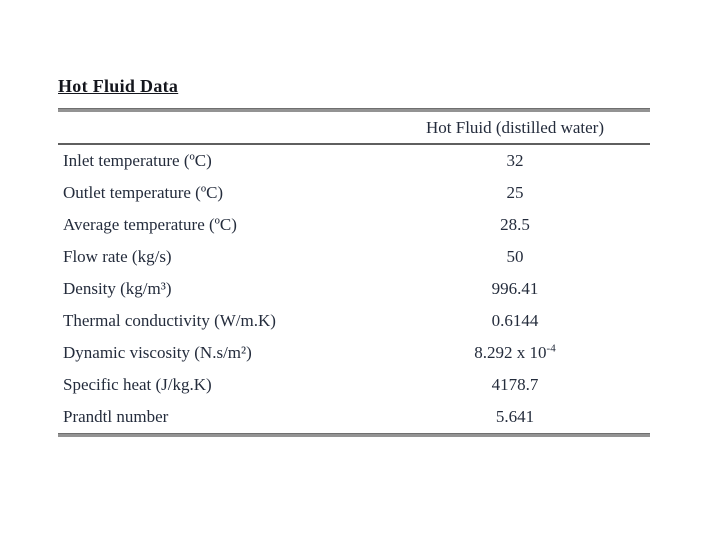 The image size is (720, 540). I want to click on row-label: Specific heat (J/kg.K), so click(137, 384).